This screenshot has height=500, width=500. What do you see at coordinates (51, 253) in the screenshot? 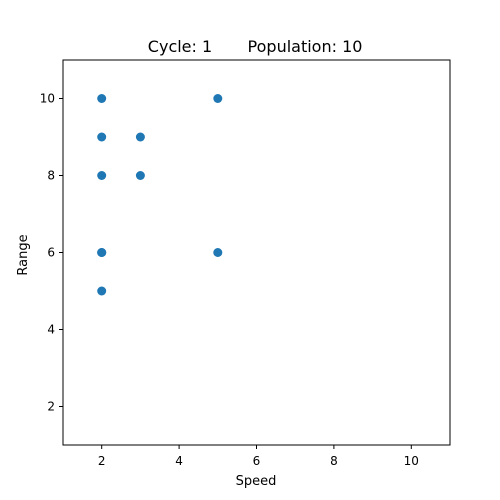
I see `y-tick-label: 6` at bounding box center [51, 253].